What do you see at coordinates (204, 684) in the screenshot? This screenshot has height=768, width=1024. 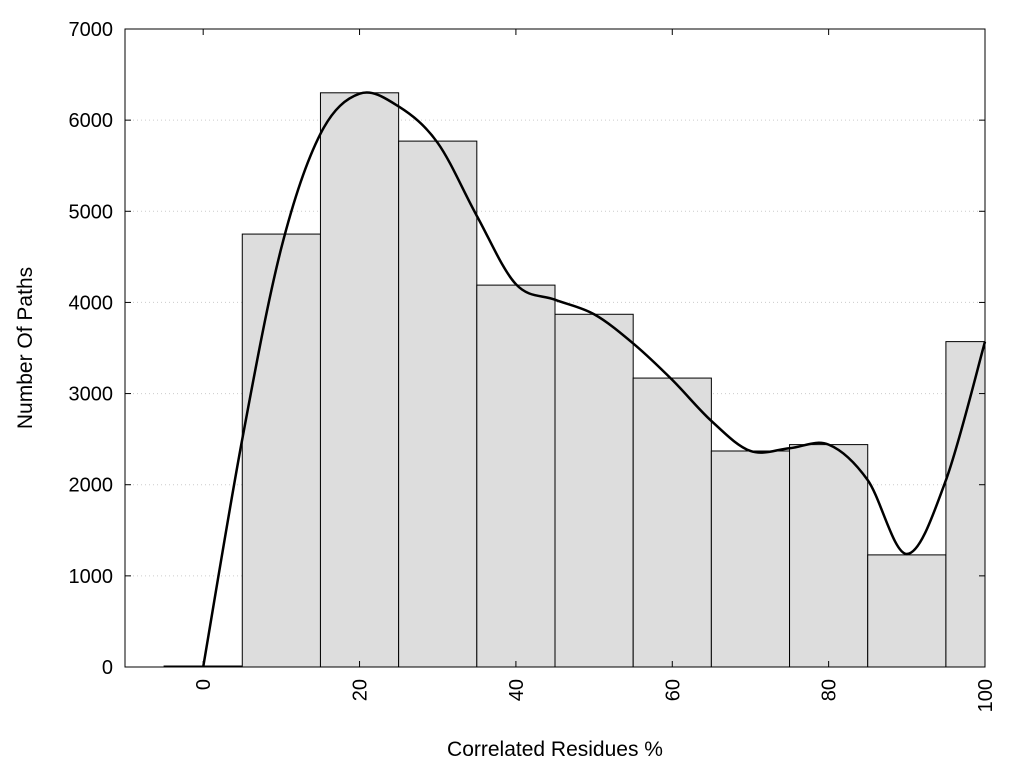 I see `x-tick-label: 0` at bounding box center [204, 684].